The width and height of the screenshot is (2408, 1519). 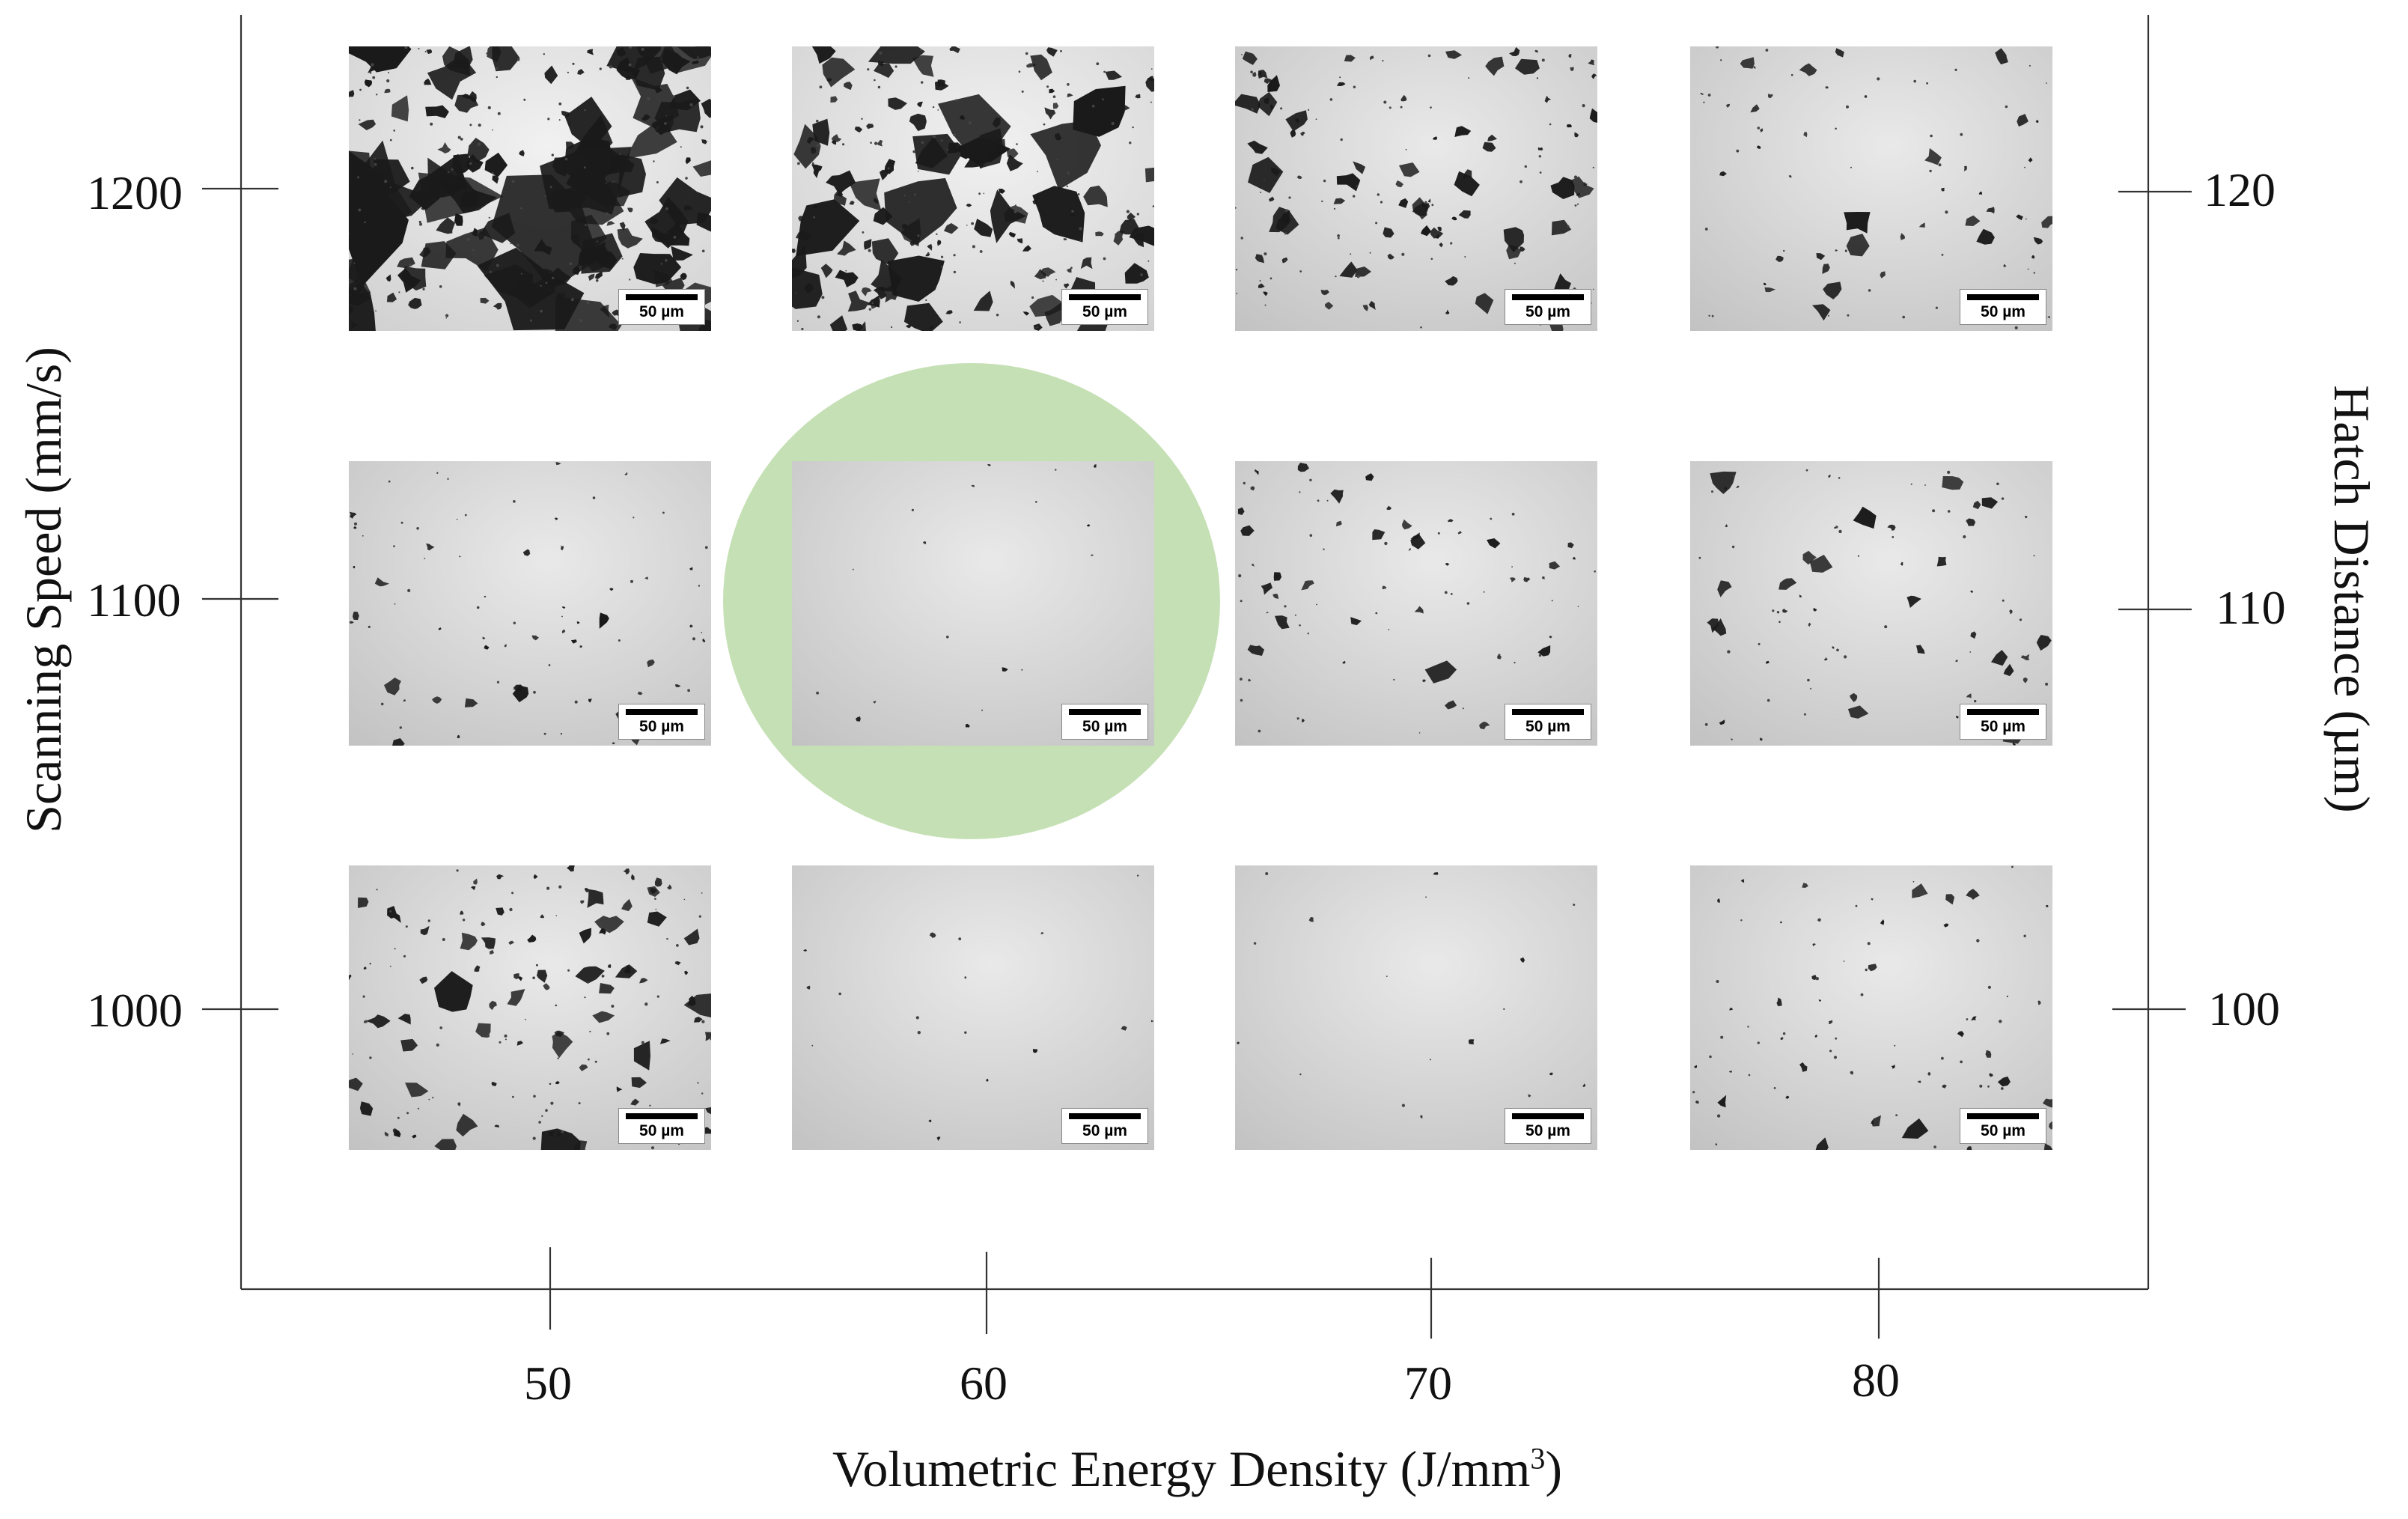 What do you see at coordinates (43, 590) in the screenshot?
I see `y-left-axis-title: Scanning Speed (mm/s)` at bounding box center [43, 590].